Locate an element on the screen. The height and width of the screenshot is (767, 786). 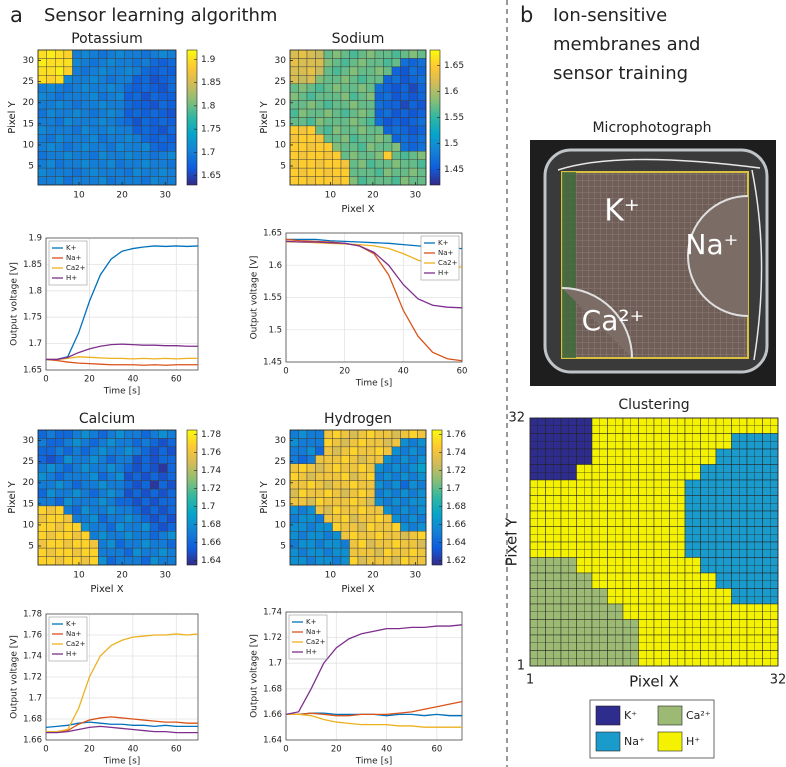
y-tick-label: 1.74 is located at coordinates (32, 657).